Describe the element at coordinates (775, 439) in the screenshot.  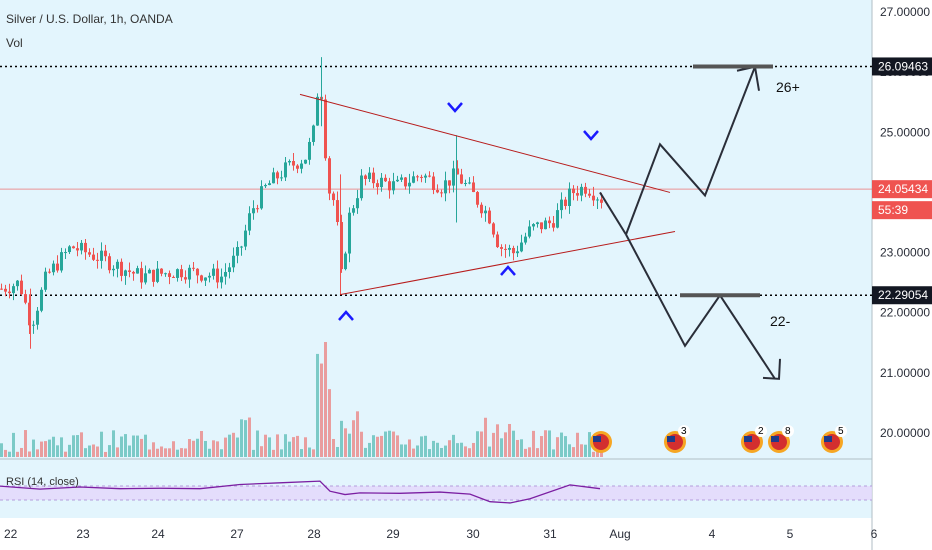
I see `event-flag-canton` at that location.